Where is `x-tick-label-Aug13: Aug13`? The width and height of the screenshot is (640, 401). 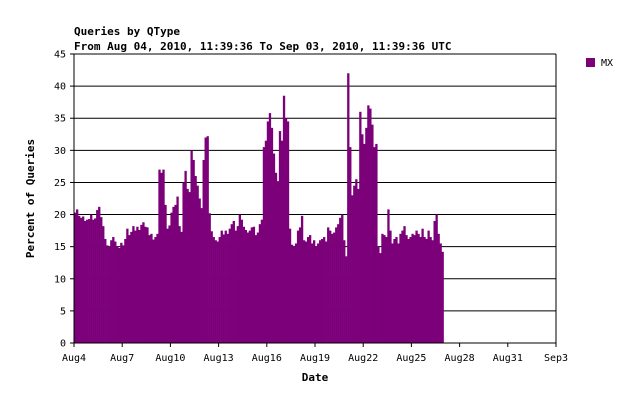
x-tick-label-Aug13: Aug13 is located at coordinates (219, 358).